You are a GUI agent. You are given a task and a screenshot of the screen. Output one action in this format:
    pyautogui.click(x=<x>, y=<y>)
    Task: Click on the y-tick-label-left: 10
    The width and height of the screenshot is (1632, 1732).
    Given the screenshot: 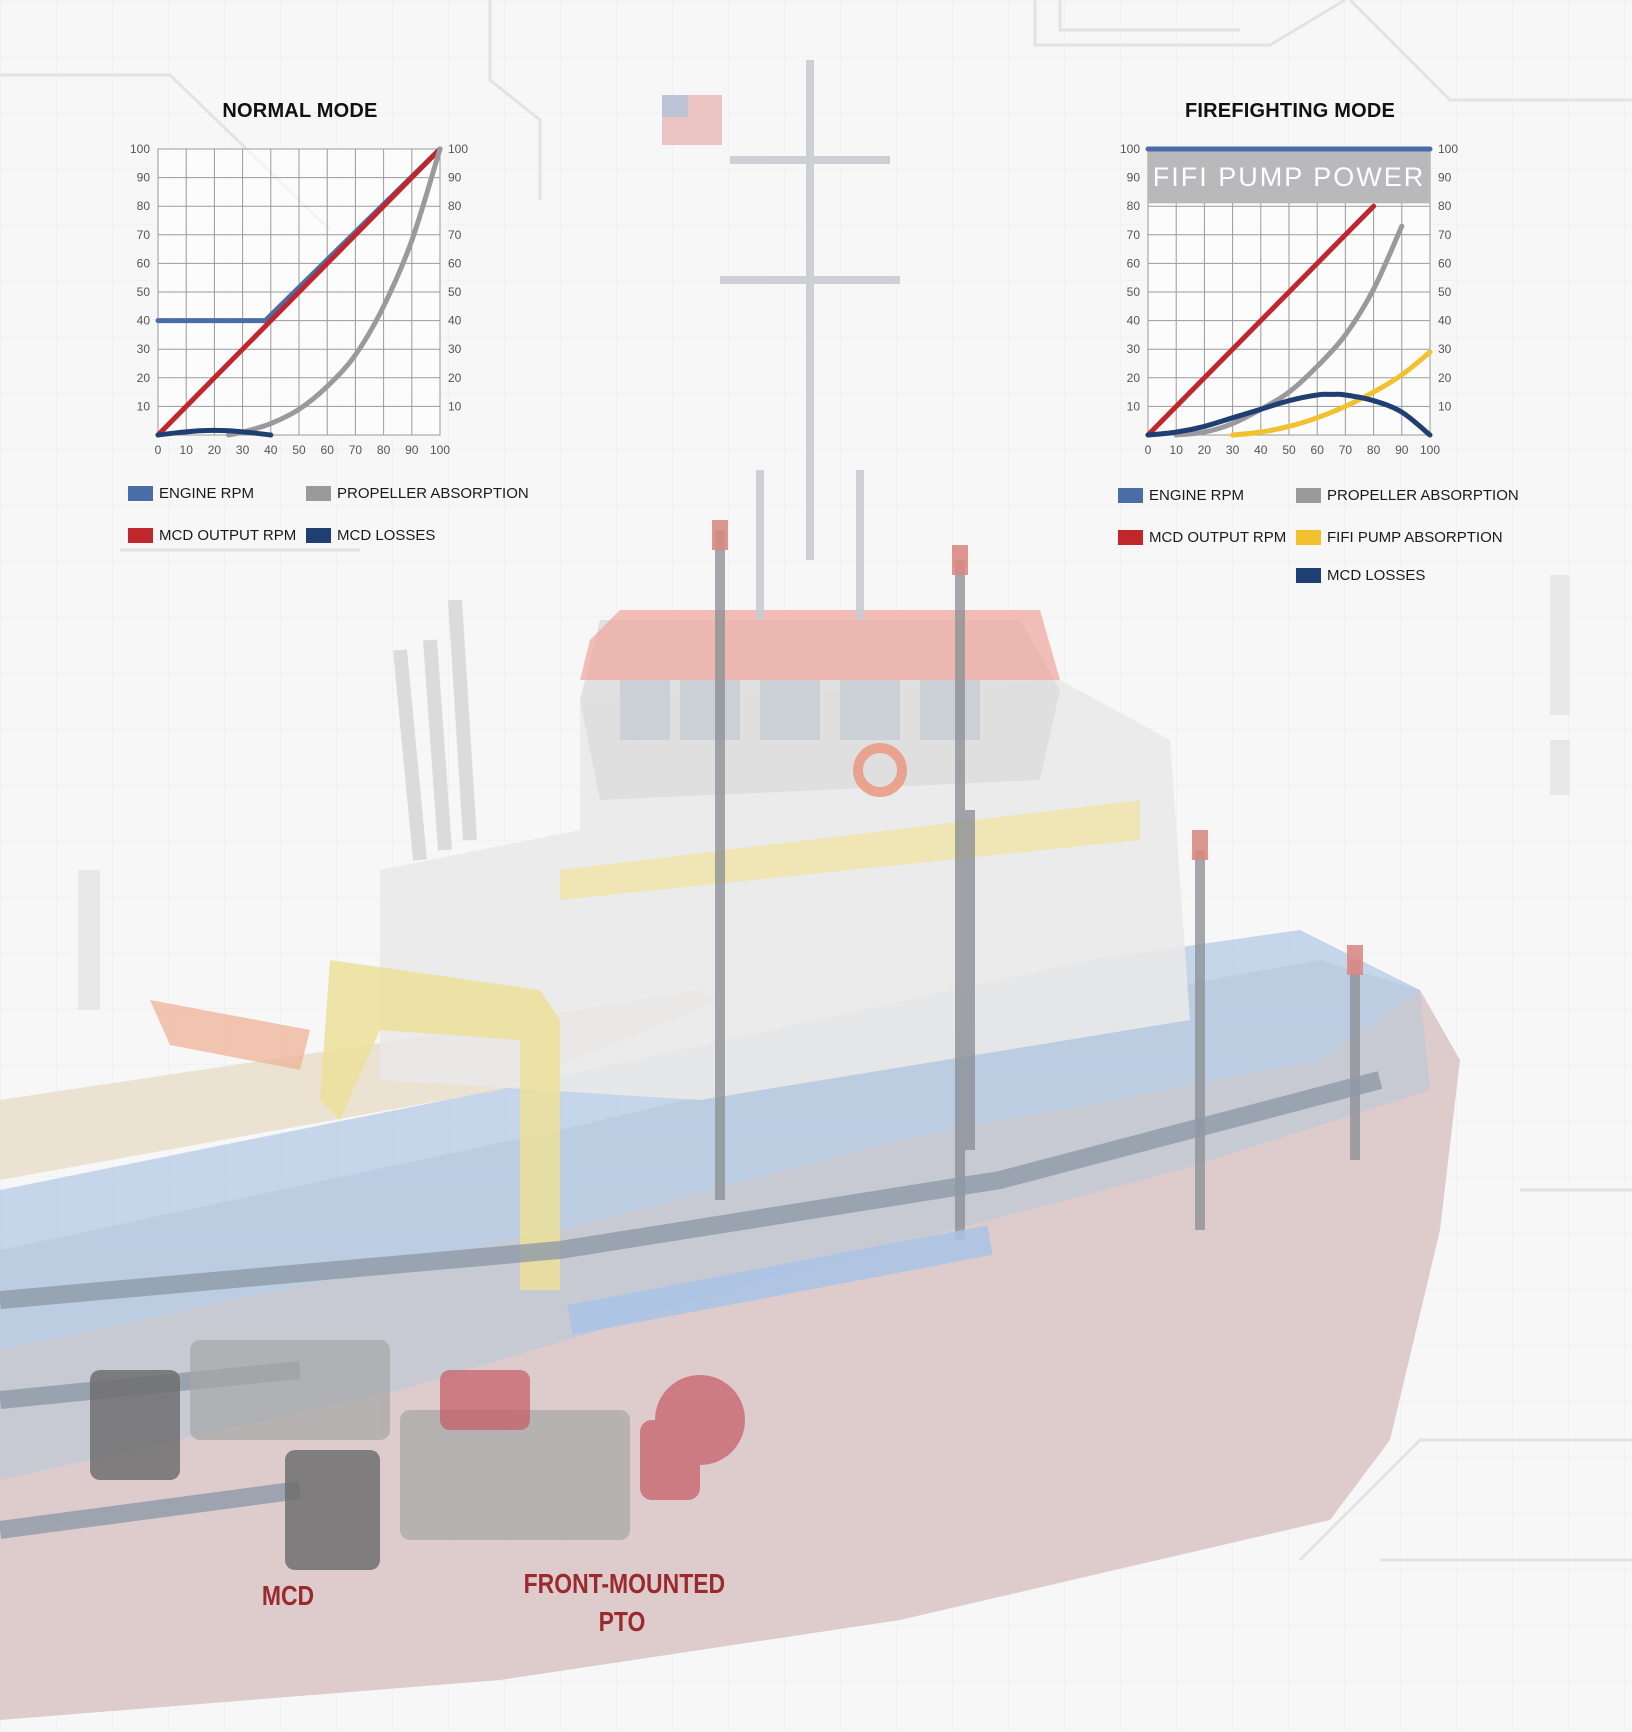 What is the action you would take?
    pyautogui.click(x=1134, y=406)
    